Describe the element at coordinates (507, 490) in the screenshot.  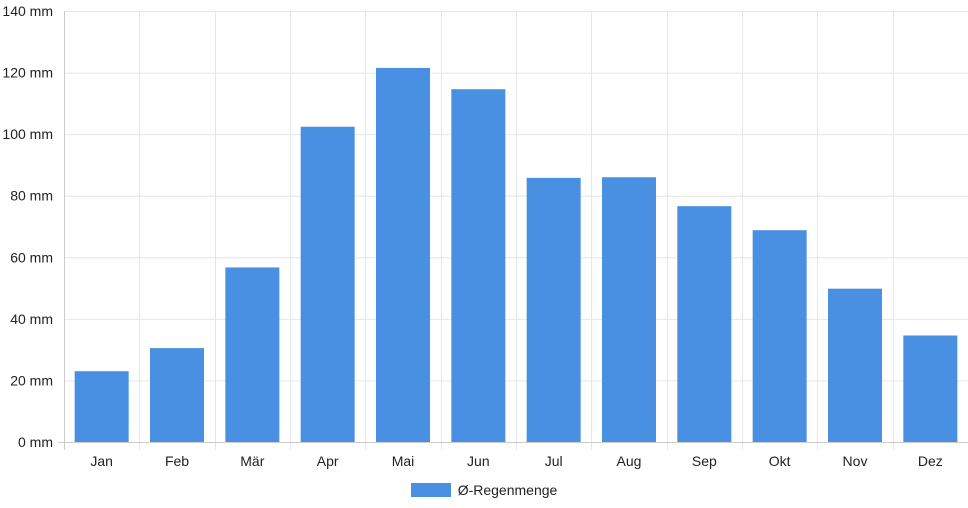
I see `legend-label: Ø-Regenmenge` at that location.